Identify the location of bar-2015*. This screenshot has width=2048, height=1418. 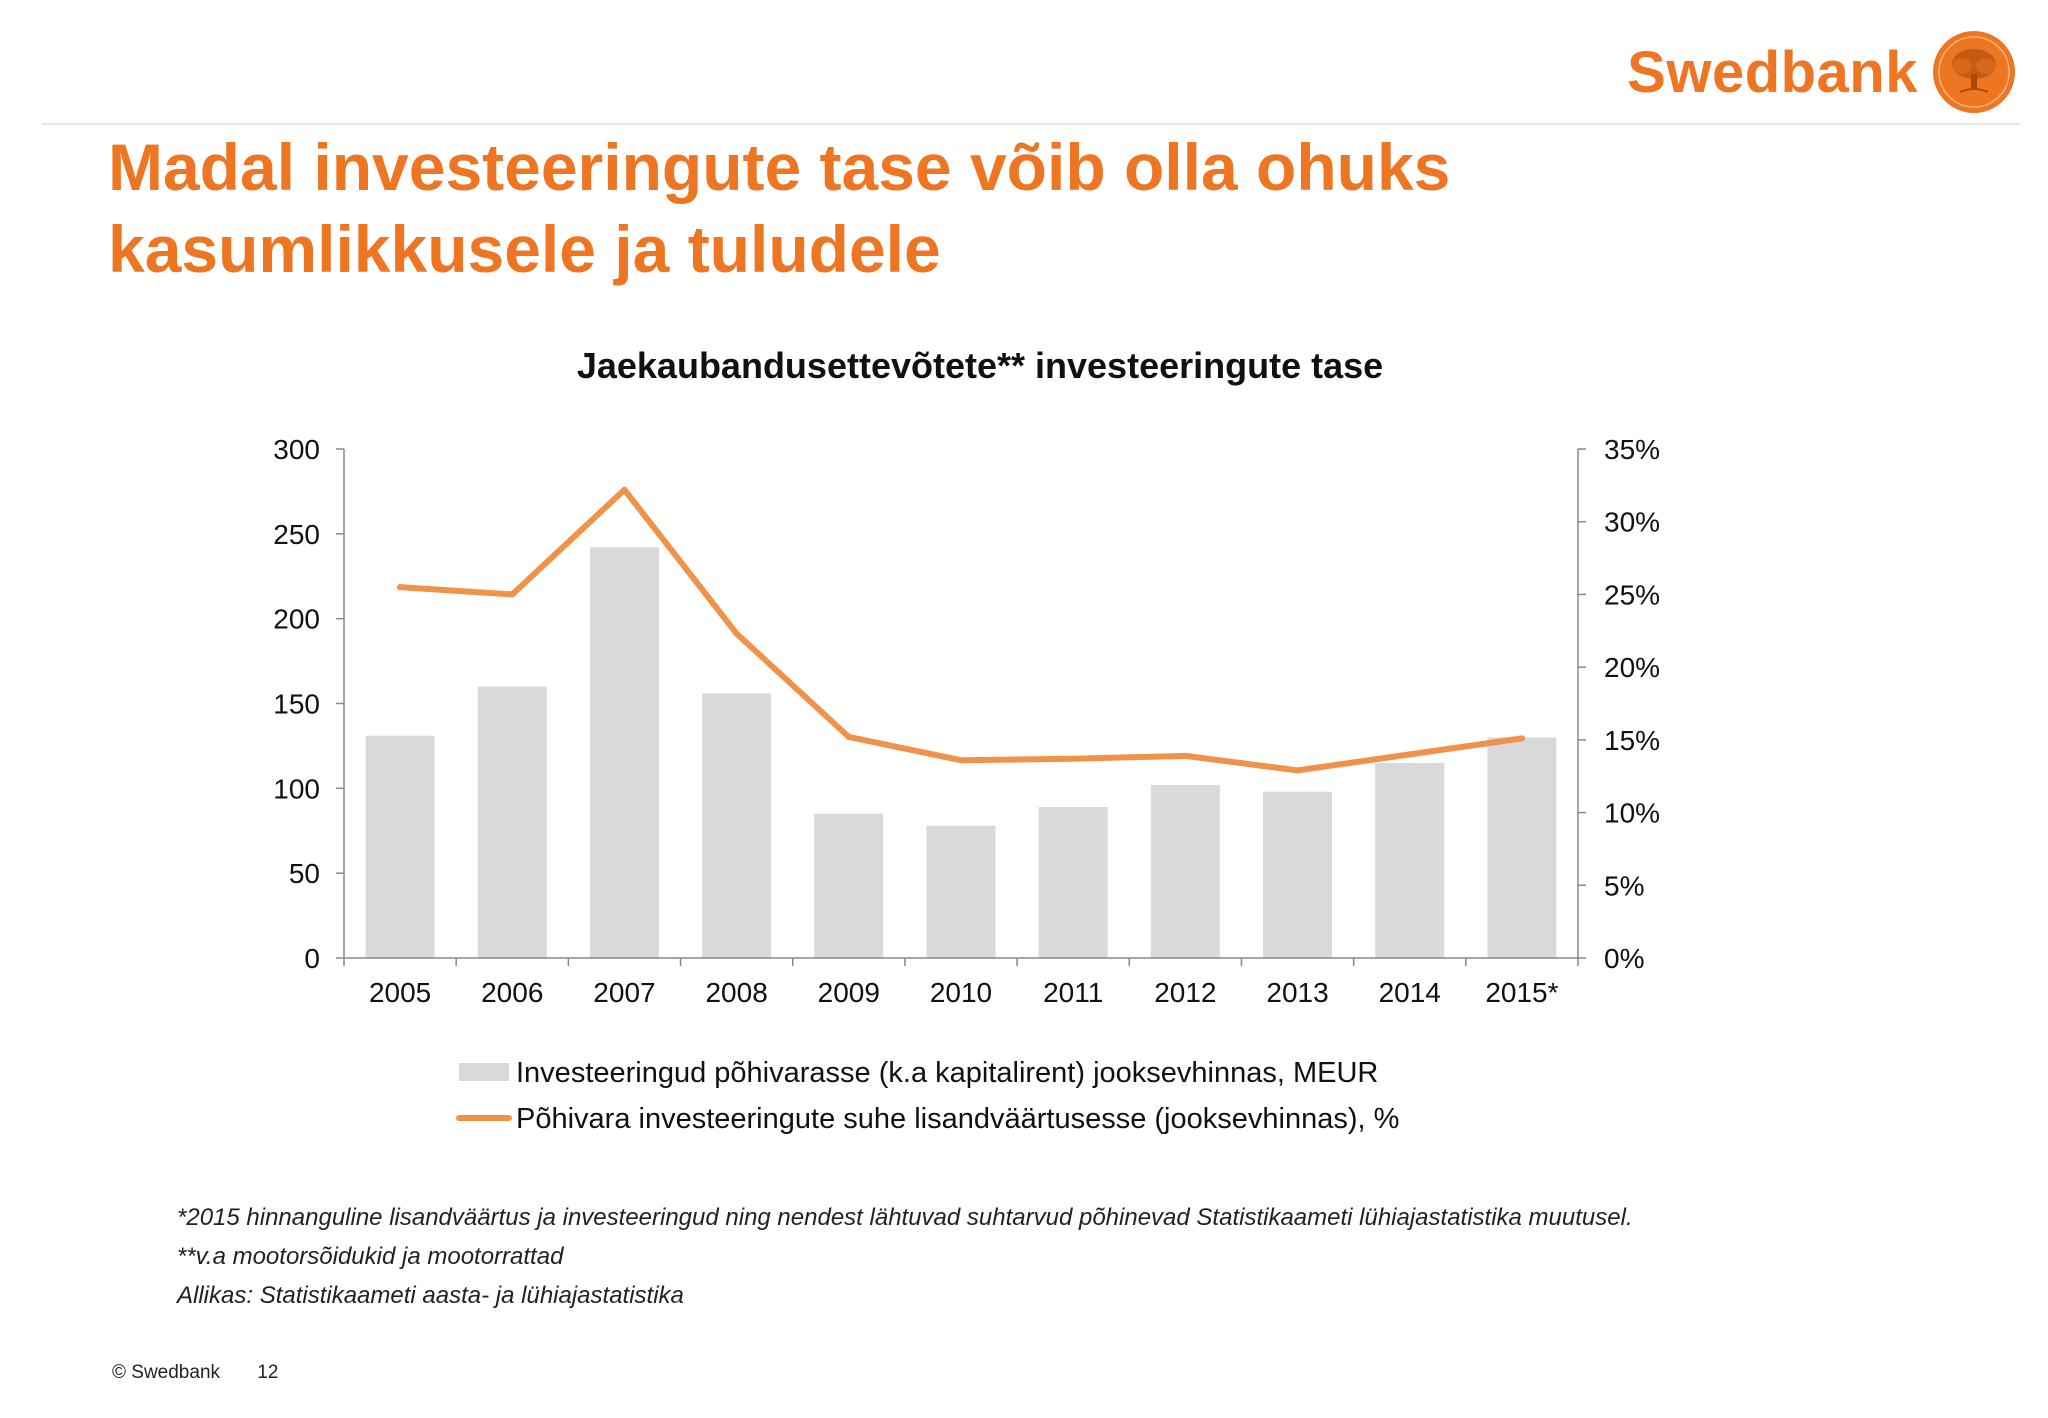
(1522, 847).